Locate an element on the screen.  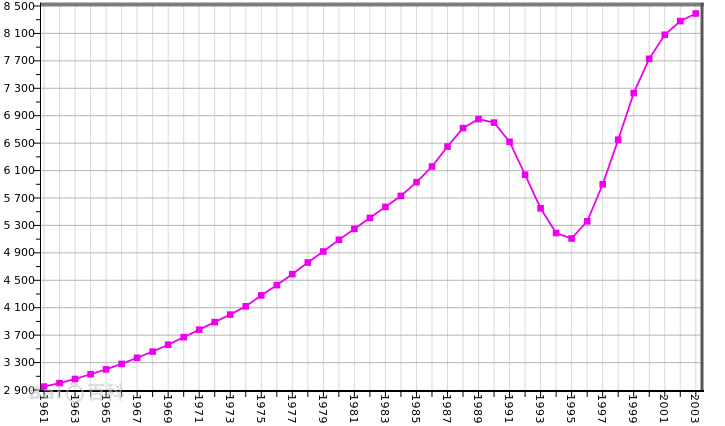
x-tick-label: 1969 is located at coordinates (167, 409).